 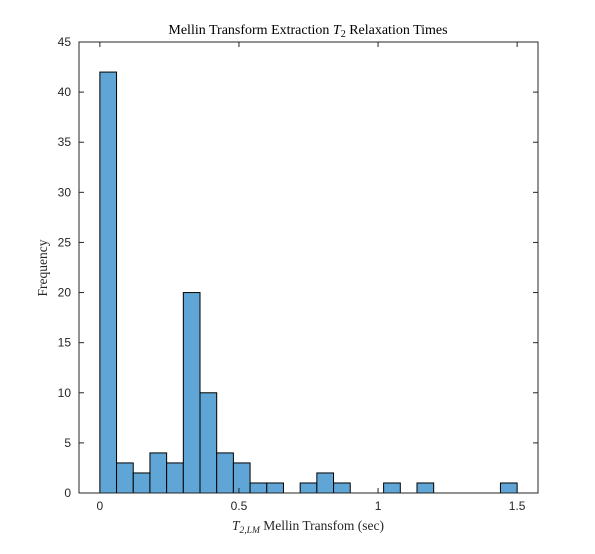 What do you see at coordinates (65, 293) in the screenshot?
I see `y-tick-label: 20` at bounding box center [65, 293].